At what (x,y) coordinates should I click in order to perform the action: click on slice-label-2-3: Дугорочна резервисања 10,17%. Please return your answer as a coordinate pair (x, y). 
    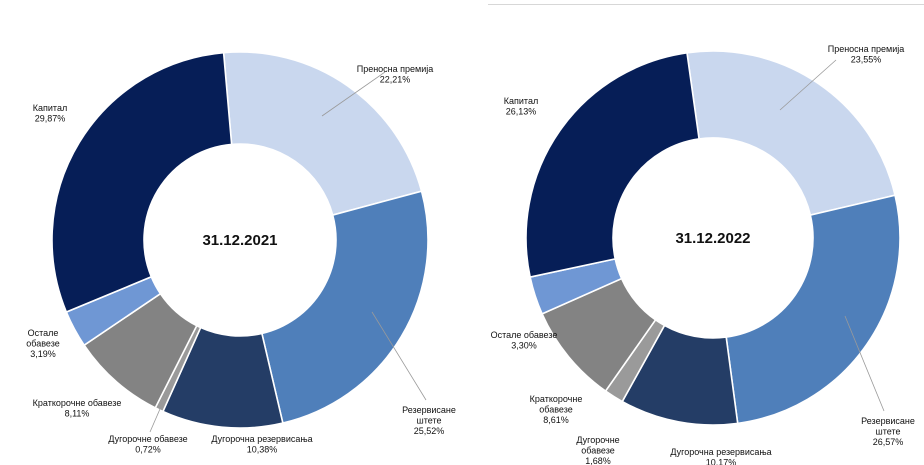
    Looking at the image, I should click on (720, 456).